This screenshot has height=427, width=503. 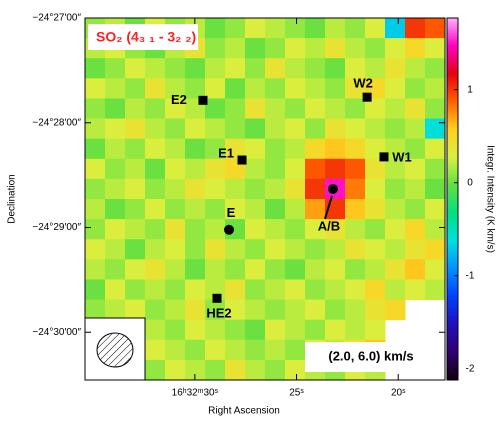 What do you see at coordinates (452, 199) in the screenshot?
I see `colorbar` at bounding box center [452, 199].